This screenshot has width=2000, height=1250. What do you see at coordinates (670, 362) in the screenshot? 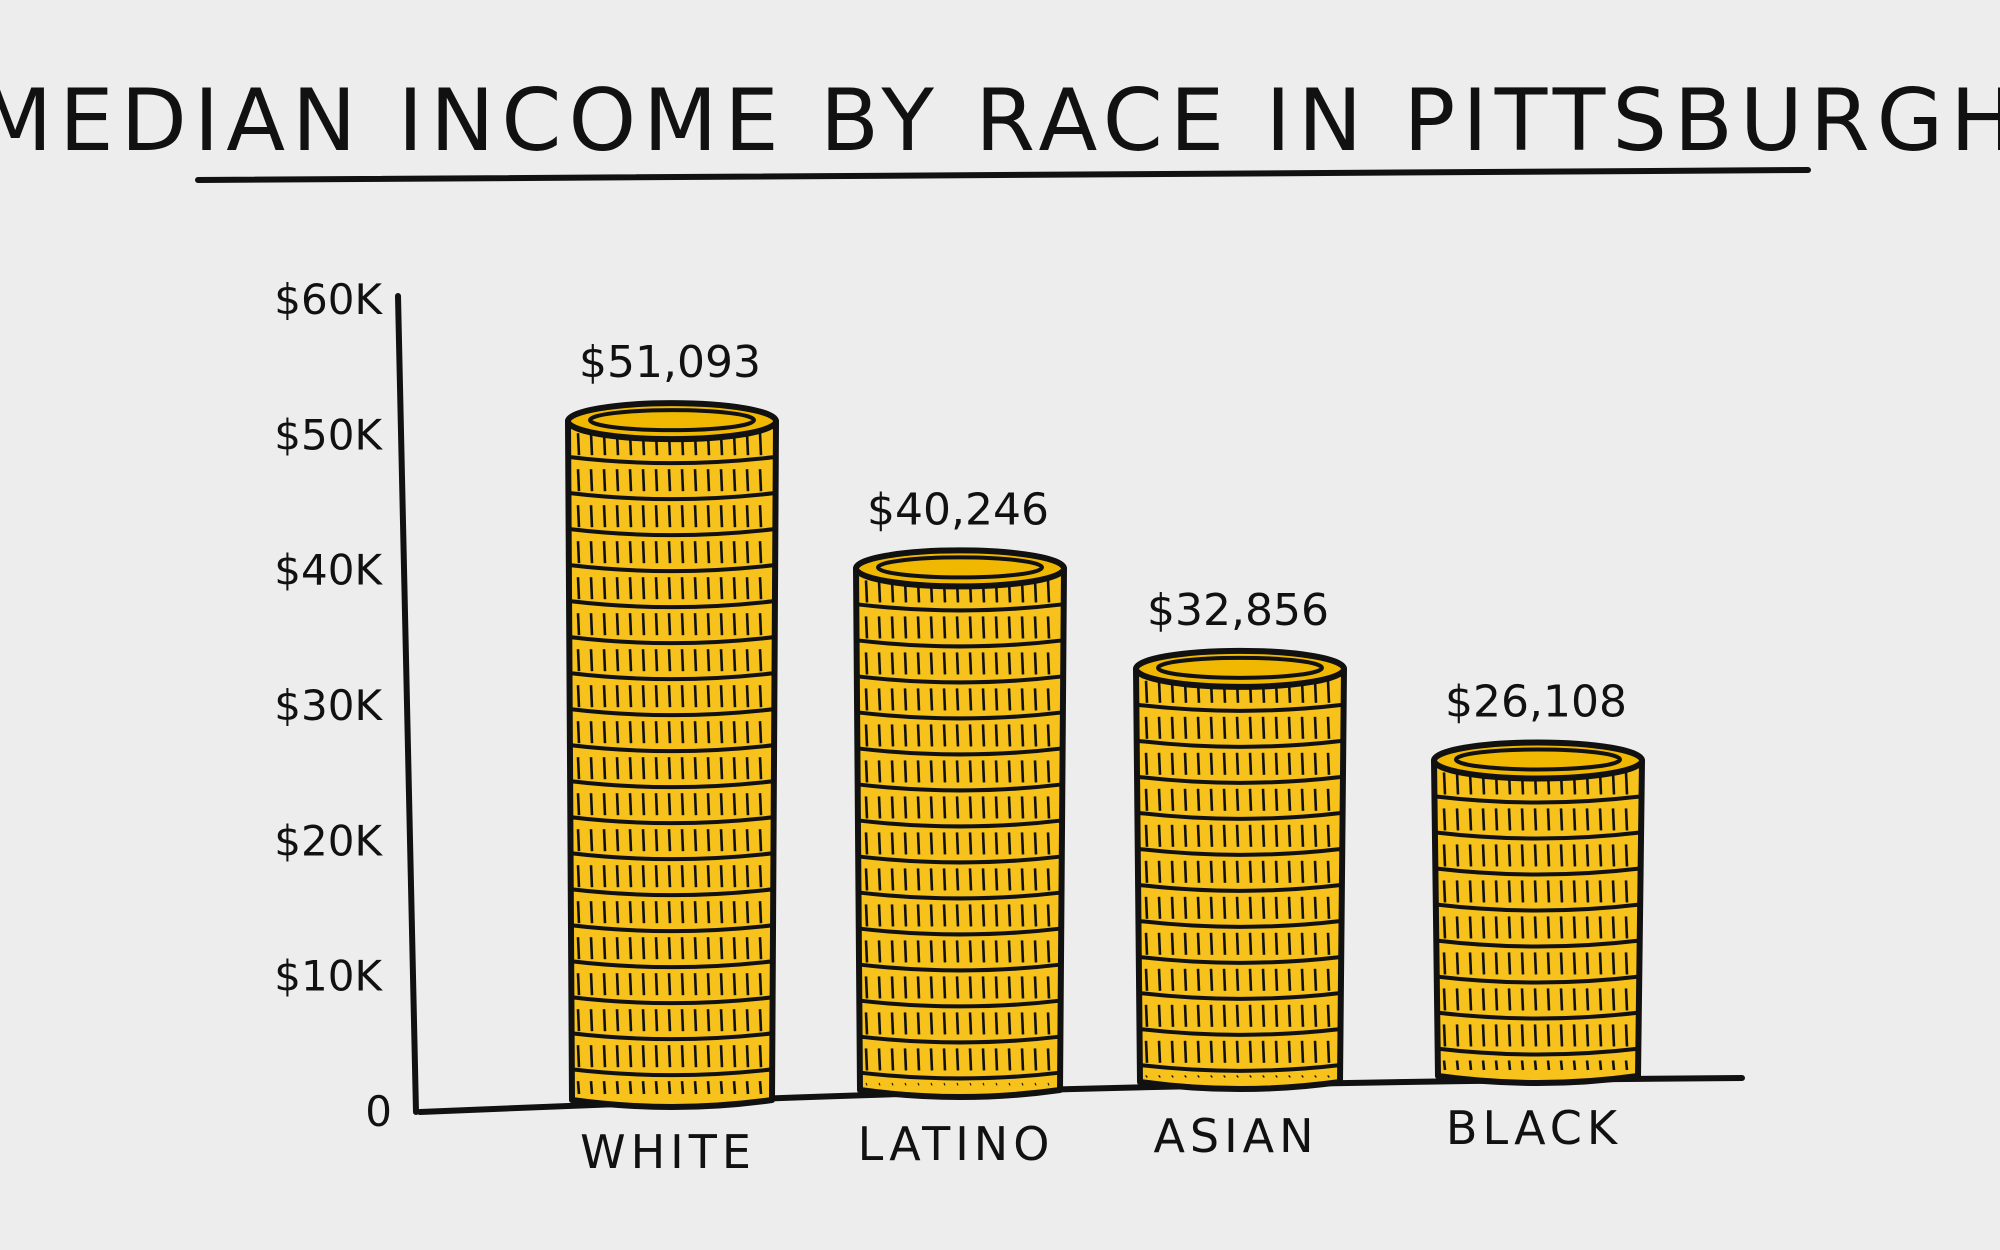
I see `bar-value-label: $51,093` at bounding box center [670, 362].